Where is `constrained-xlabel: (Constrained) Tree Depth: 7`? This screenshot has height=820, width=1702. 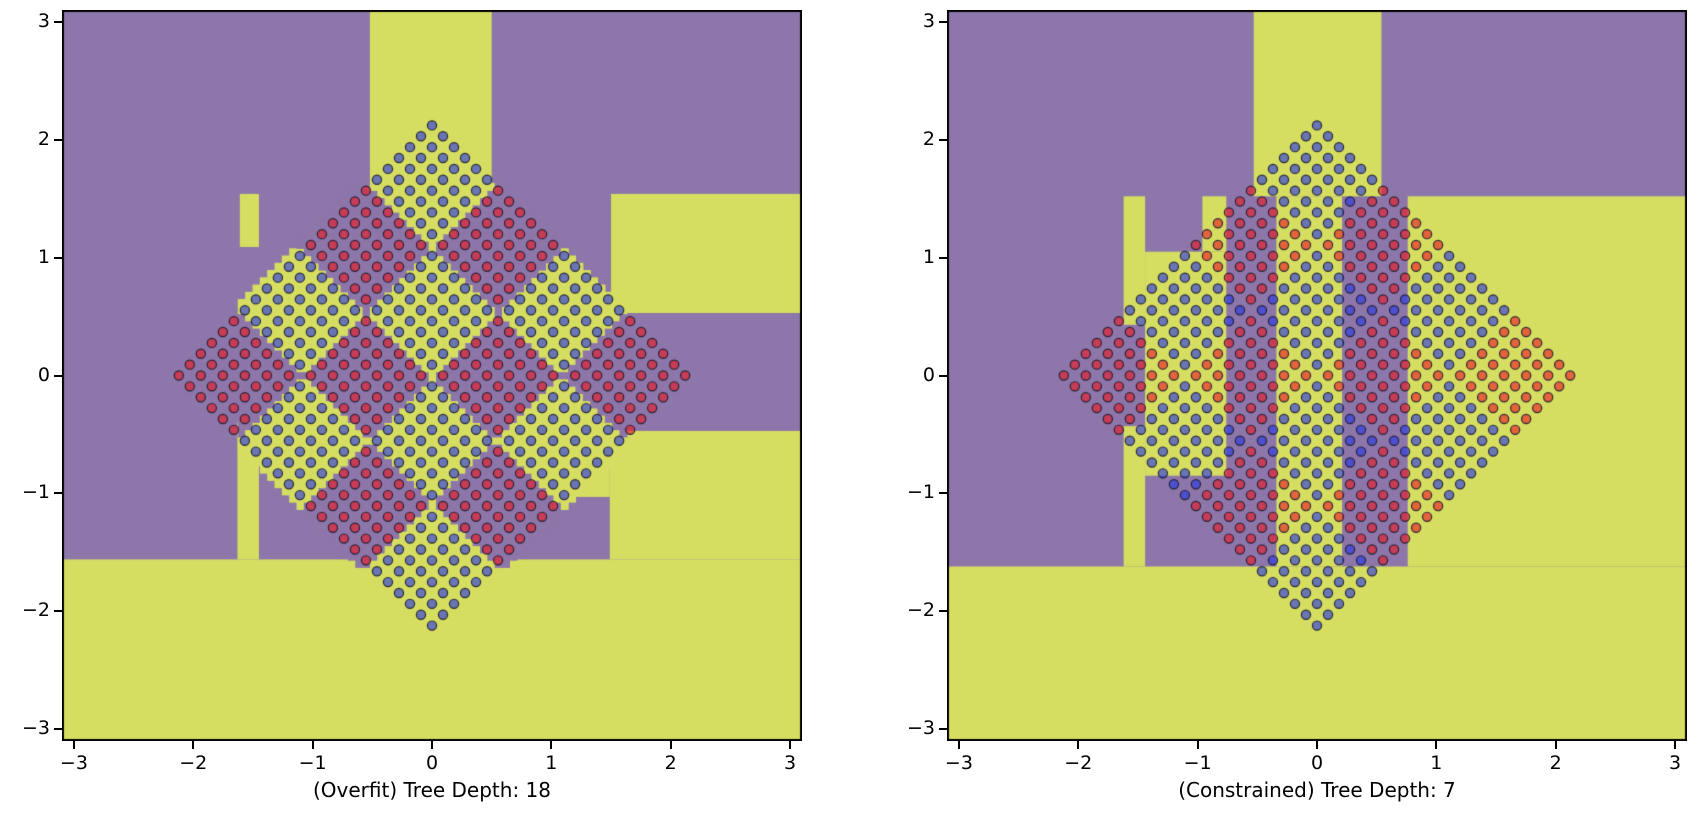
constrained-xlabel: (Constrained) Tree Depth: 7 is located at coordinates (1317, 790).